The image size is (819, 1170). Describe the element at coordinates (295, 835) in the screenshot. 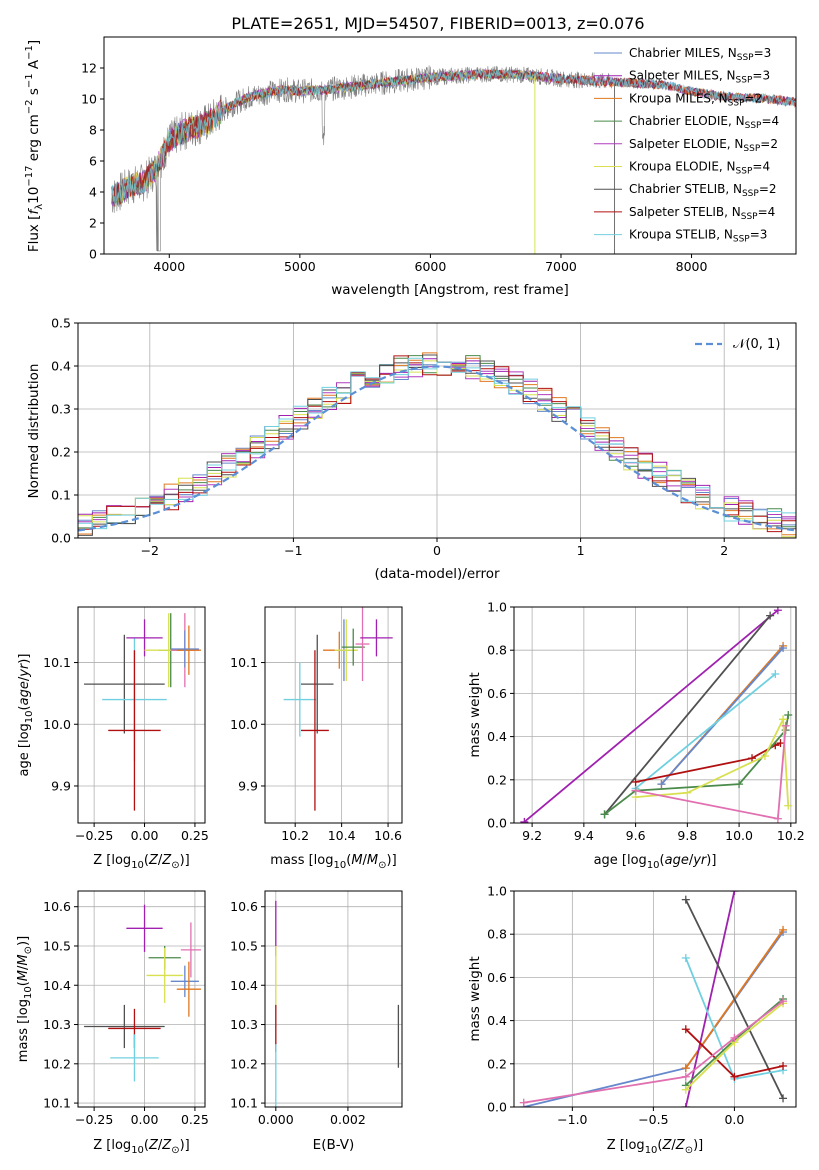

I see `x-tick-label: 10.2` at that location.